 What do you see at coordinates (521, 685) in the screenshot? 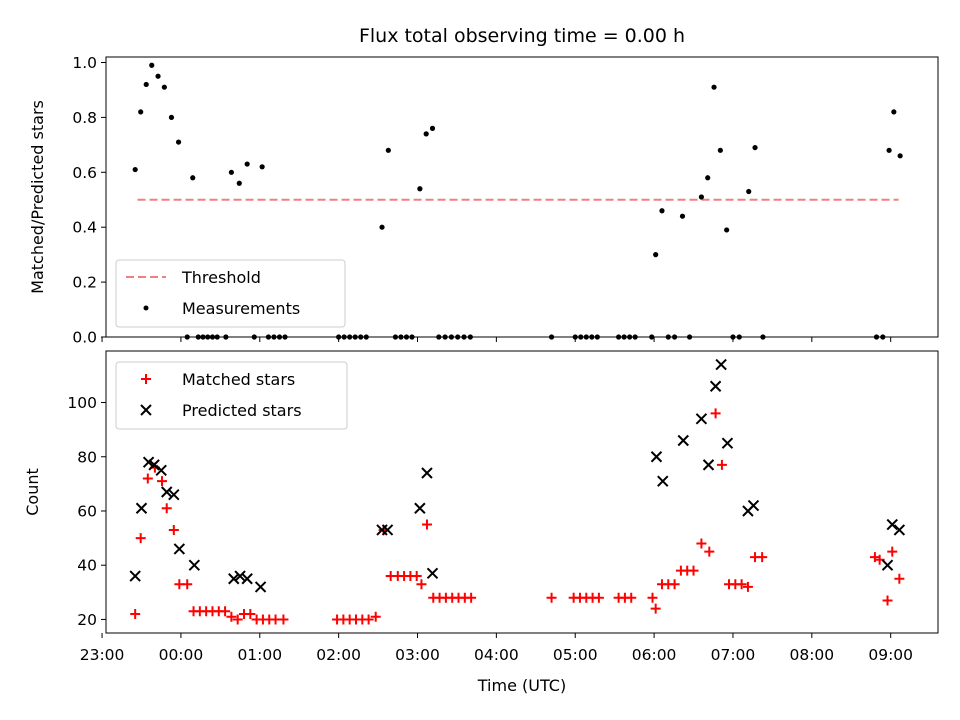
I see `x-axis-label: Time (UTC)` at bounding box center [521, 685].